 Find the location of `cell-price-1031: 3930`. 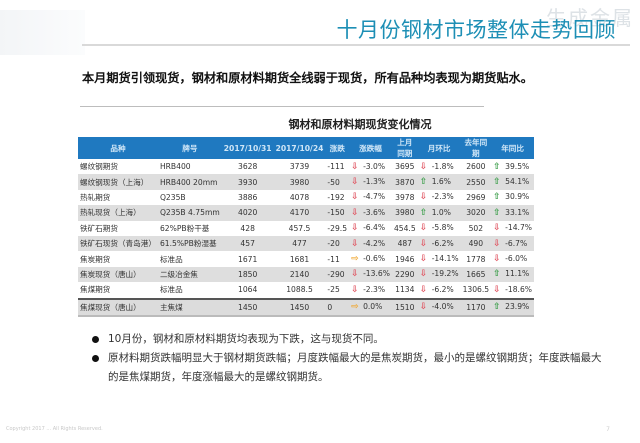

cell-price-1031: 3930 is located at coordinates (247, 182).